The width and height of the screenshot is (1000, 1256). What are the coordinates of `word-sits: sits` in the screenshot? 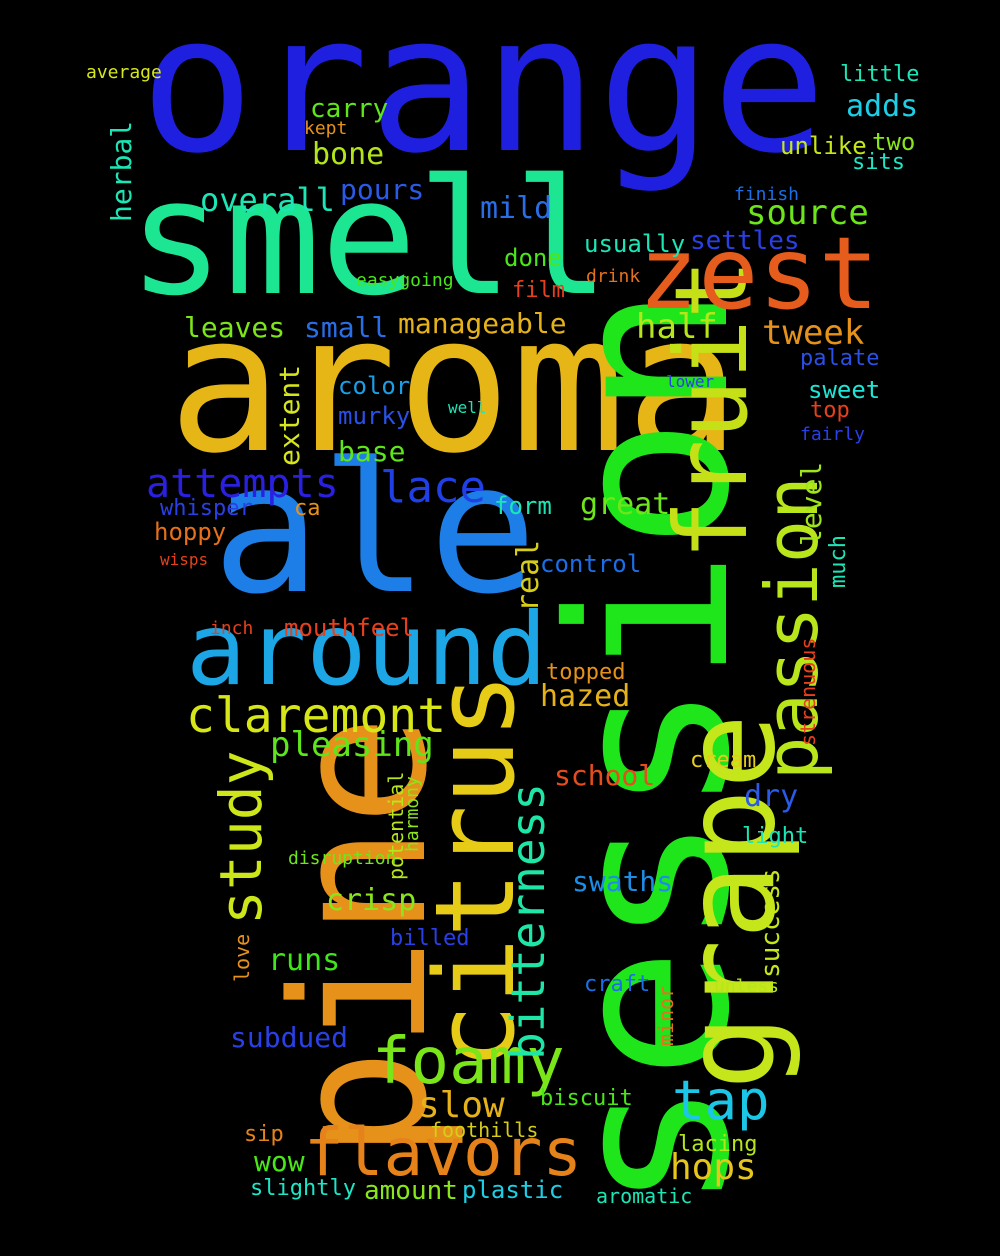 It's located at (878, 162).